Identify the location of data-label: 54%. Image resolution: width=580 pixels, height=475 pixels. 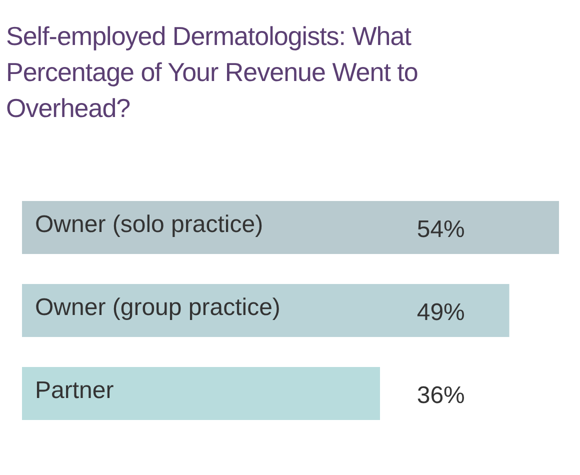
(440, 230).